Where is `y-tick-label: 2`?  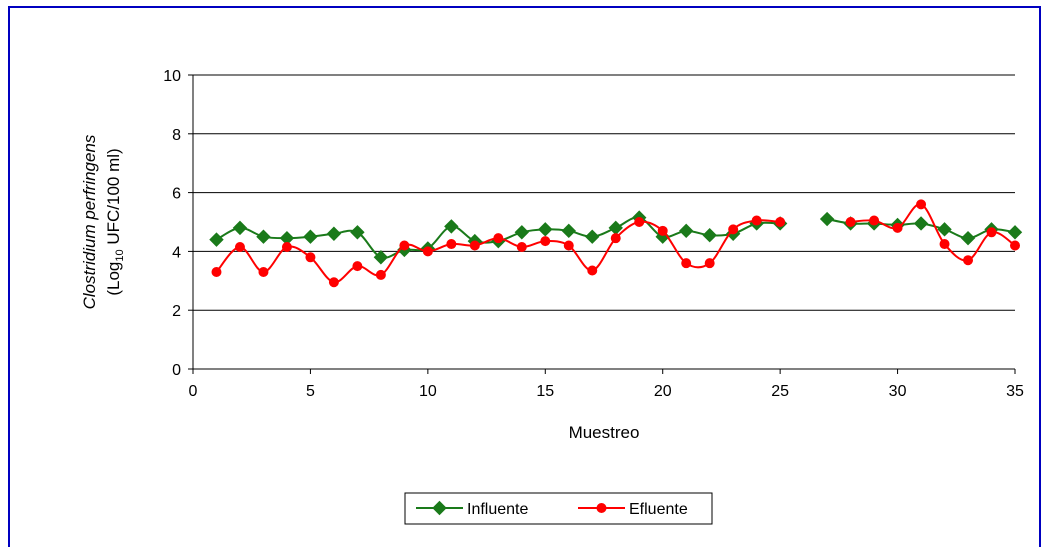
y-tick-label: 2 is located at coordinates (176, 311).